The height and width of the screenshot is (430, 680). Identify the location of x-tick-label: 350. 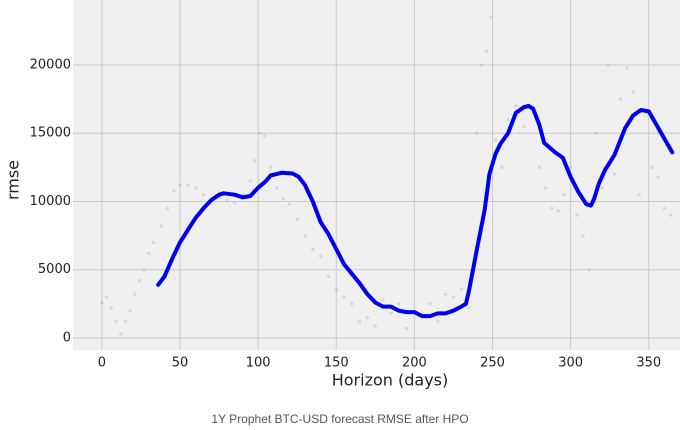
(648, 363).